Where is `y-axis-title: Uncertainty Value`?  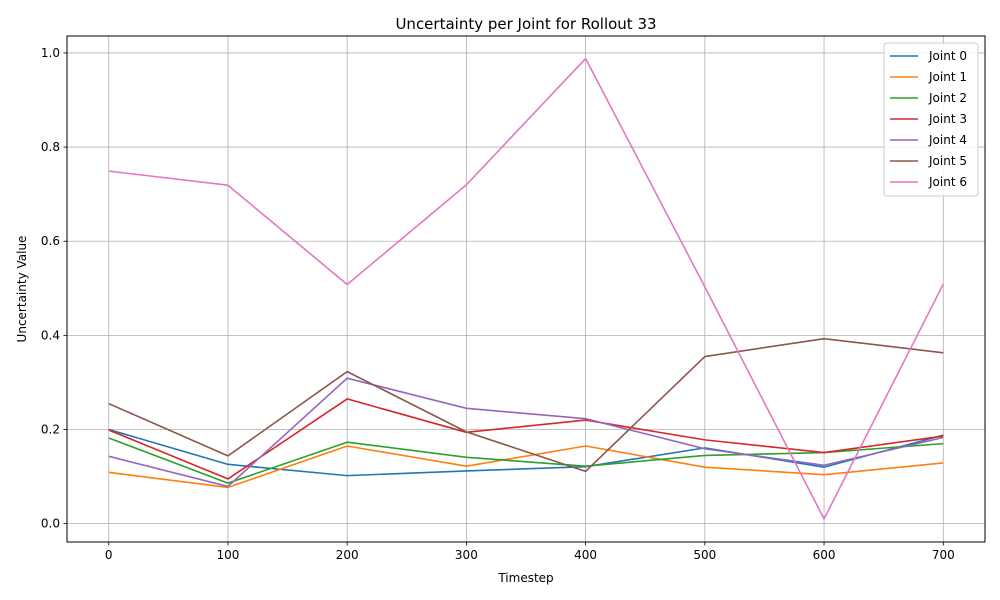 y-axis-title: Uncertainty Value is located at coordinates (22, 289).